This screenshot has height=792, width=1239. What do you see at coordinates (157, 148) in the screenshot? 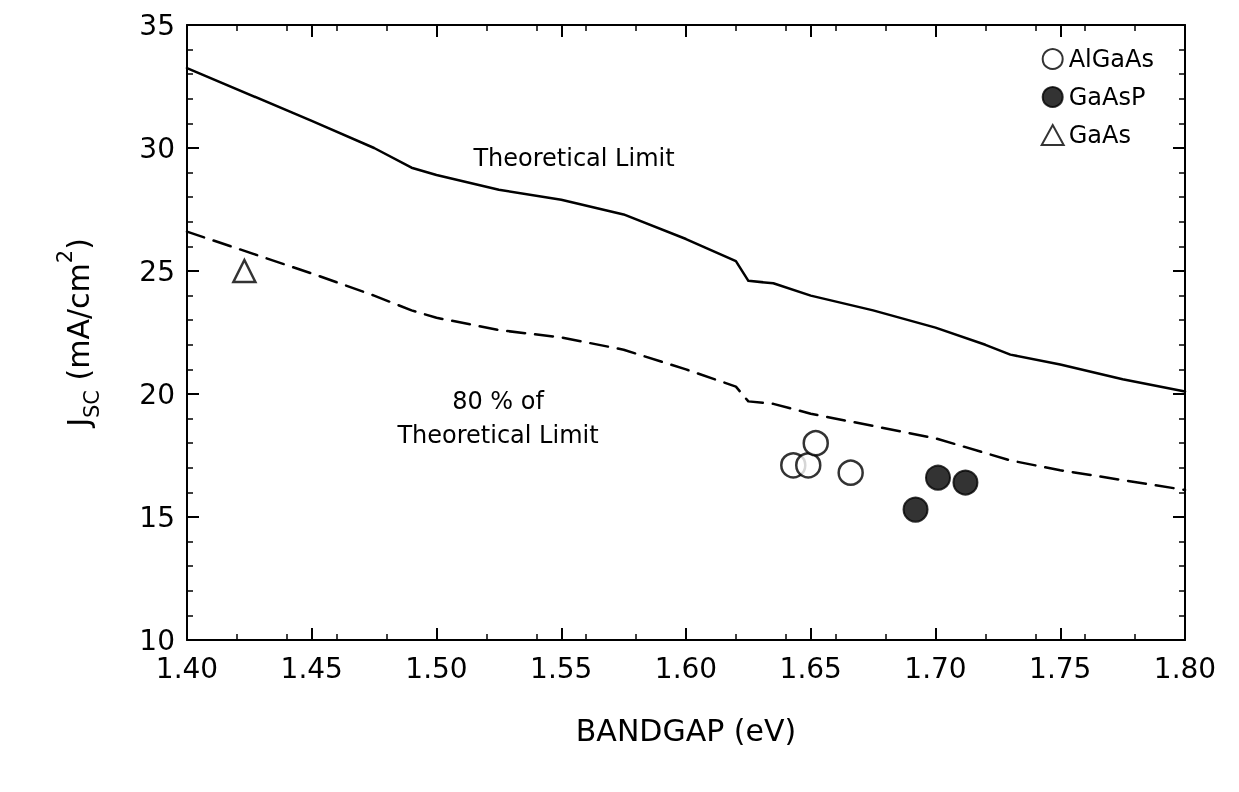
I see `y-tick-label: 30` at bounding box center [157, 148].